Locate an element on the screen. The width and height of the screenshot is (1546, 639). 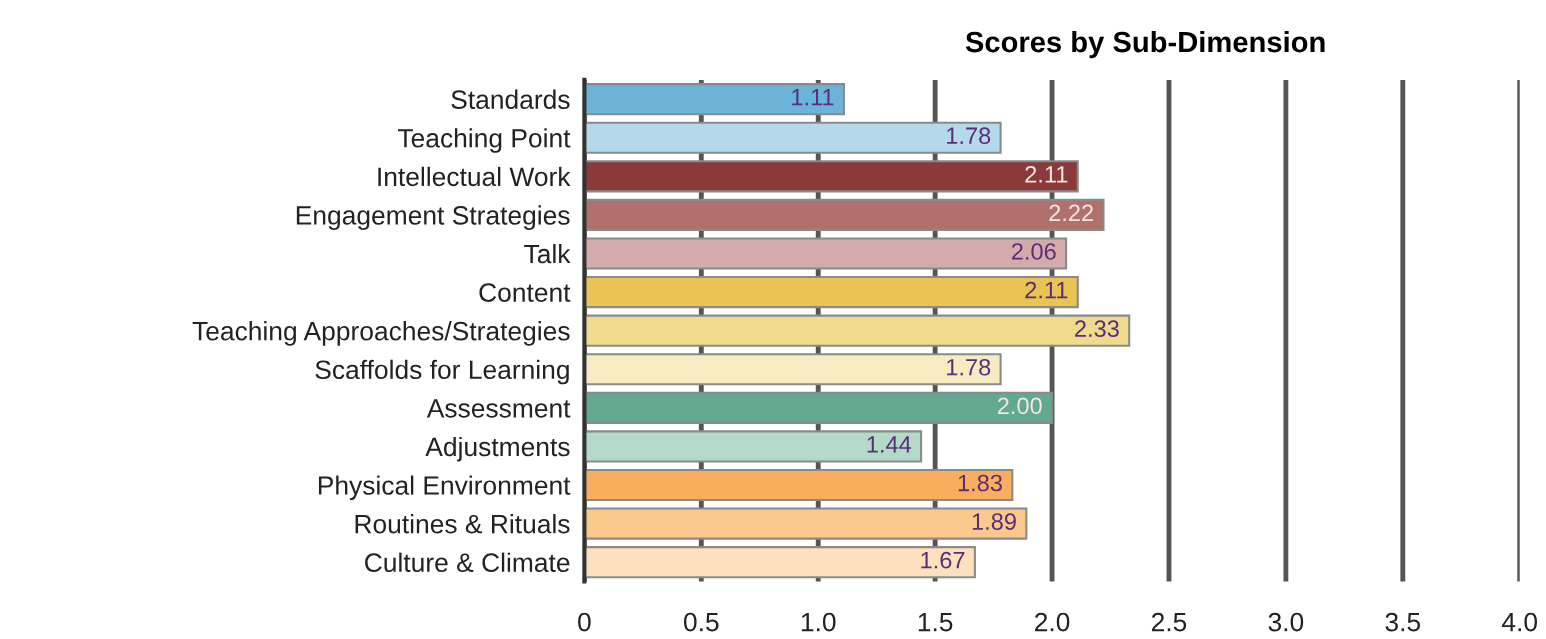
data-label: 1.67 is located at coordinates (943, 560).